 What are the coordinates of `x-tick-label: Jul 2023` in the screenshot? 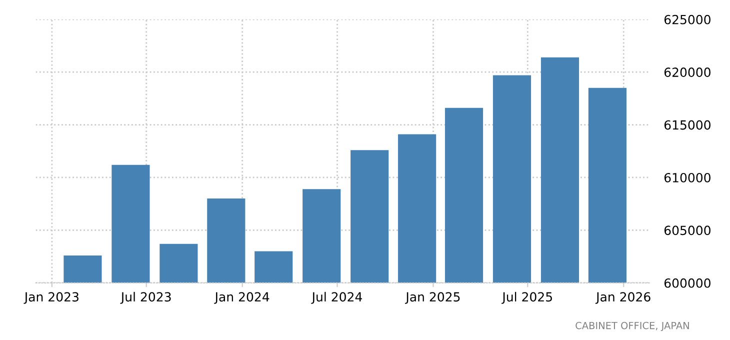 It's located at (145, 298).